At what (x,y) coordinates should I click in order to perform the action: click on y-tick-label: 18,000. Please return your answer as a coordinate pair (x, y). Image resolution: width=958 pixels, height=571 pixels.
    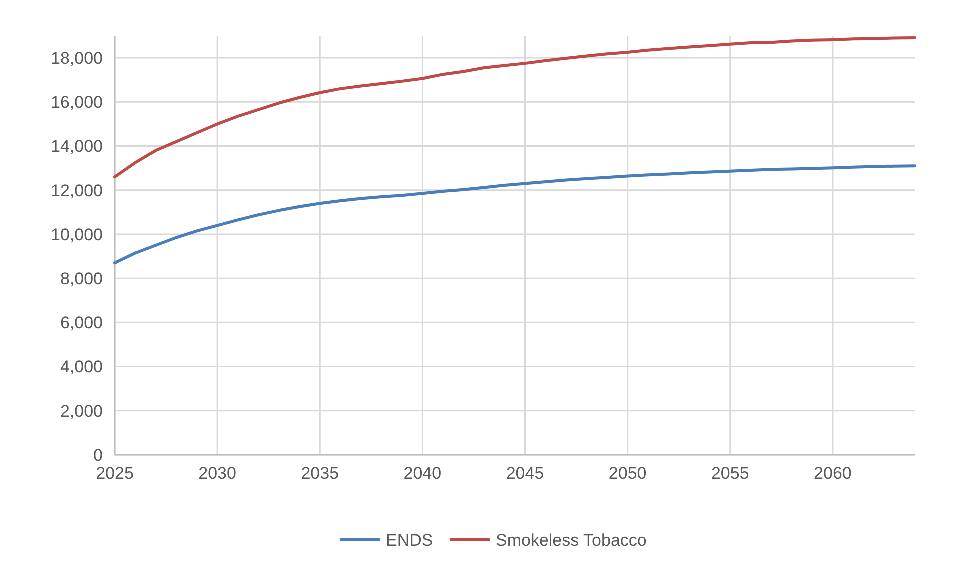
    Looking at the image, I should click on (77, 58).